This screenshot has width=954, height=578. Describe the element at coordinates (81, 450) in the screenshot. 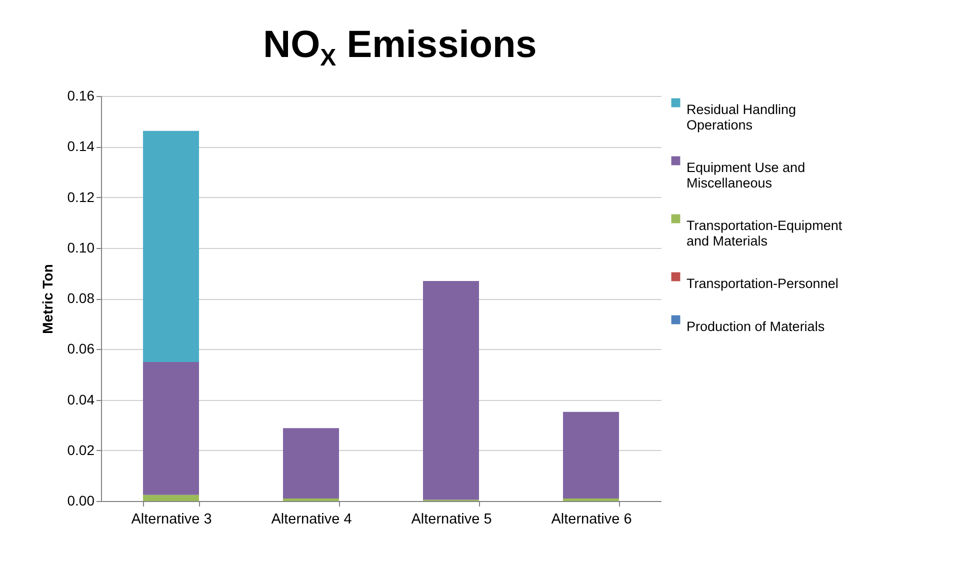

I see `y-tick-label: 0.02` at that location.